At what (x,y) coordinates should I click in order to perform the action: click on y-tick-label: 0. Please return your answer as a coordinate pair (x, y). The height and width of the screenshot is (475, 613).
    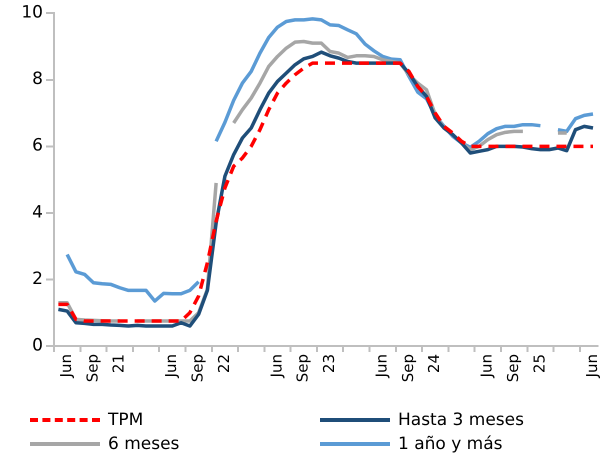
    Looking at the image, I should click on (37, 345).